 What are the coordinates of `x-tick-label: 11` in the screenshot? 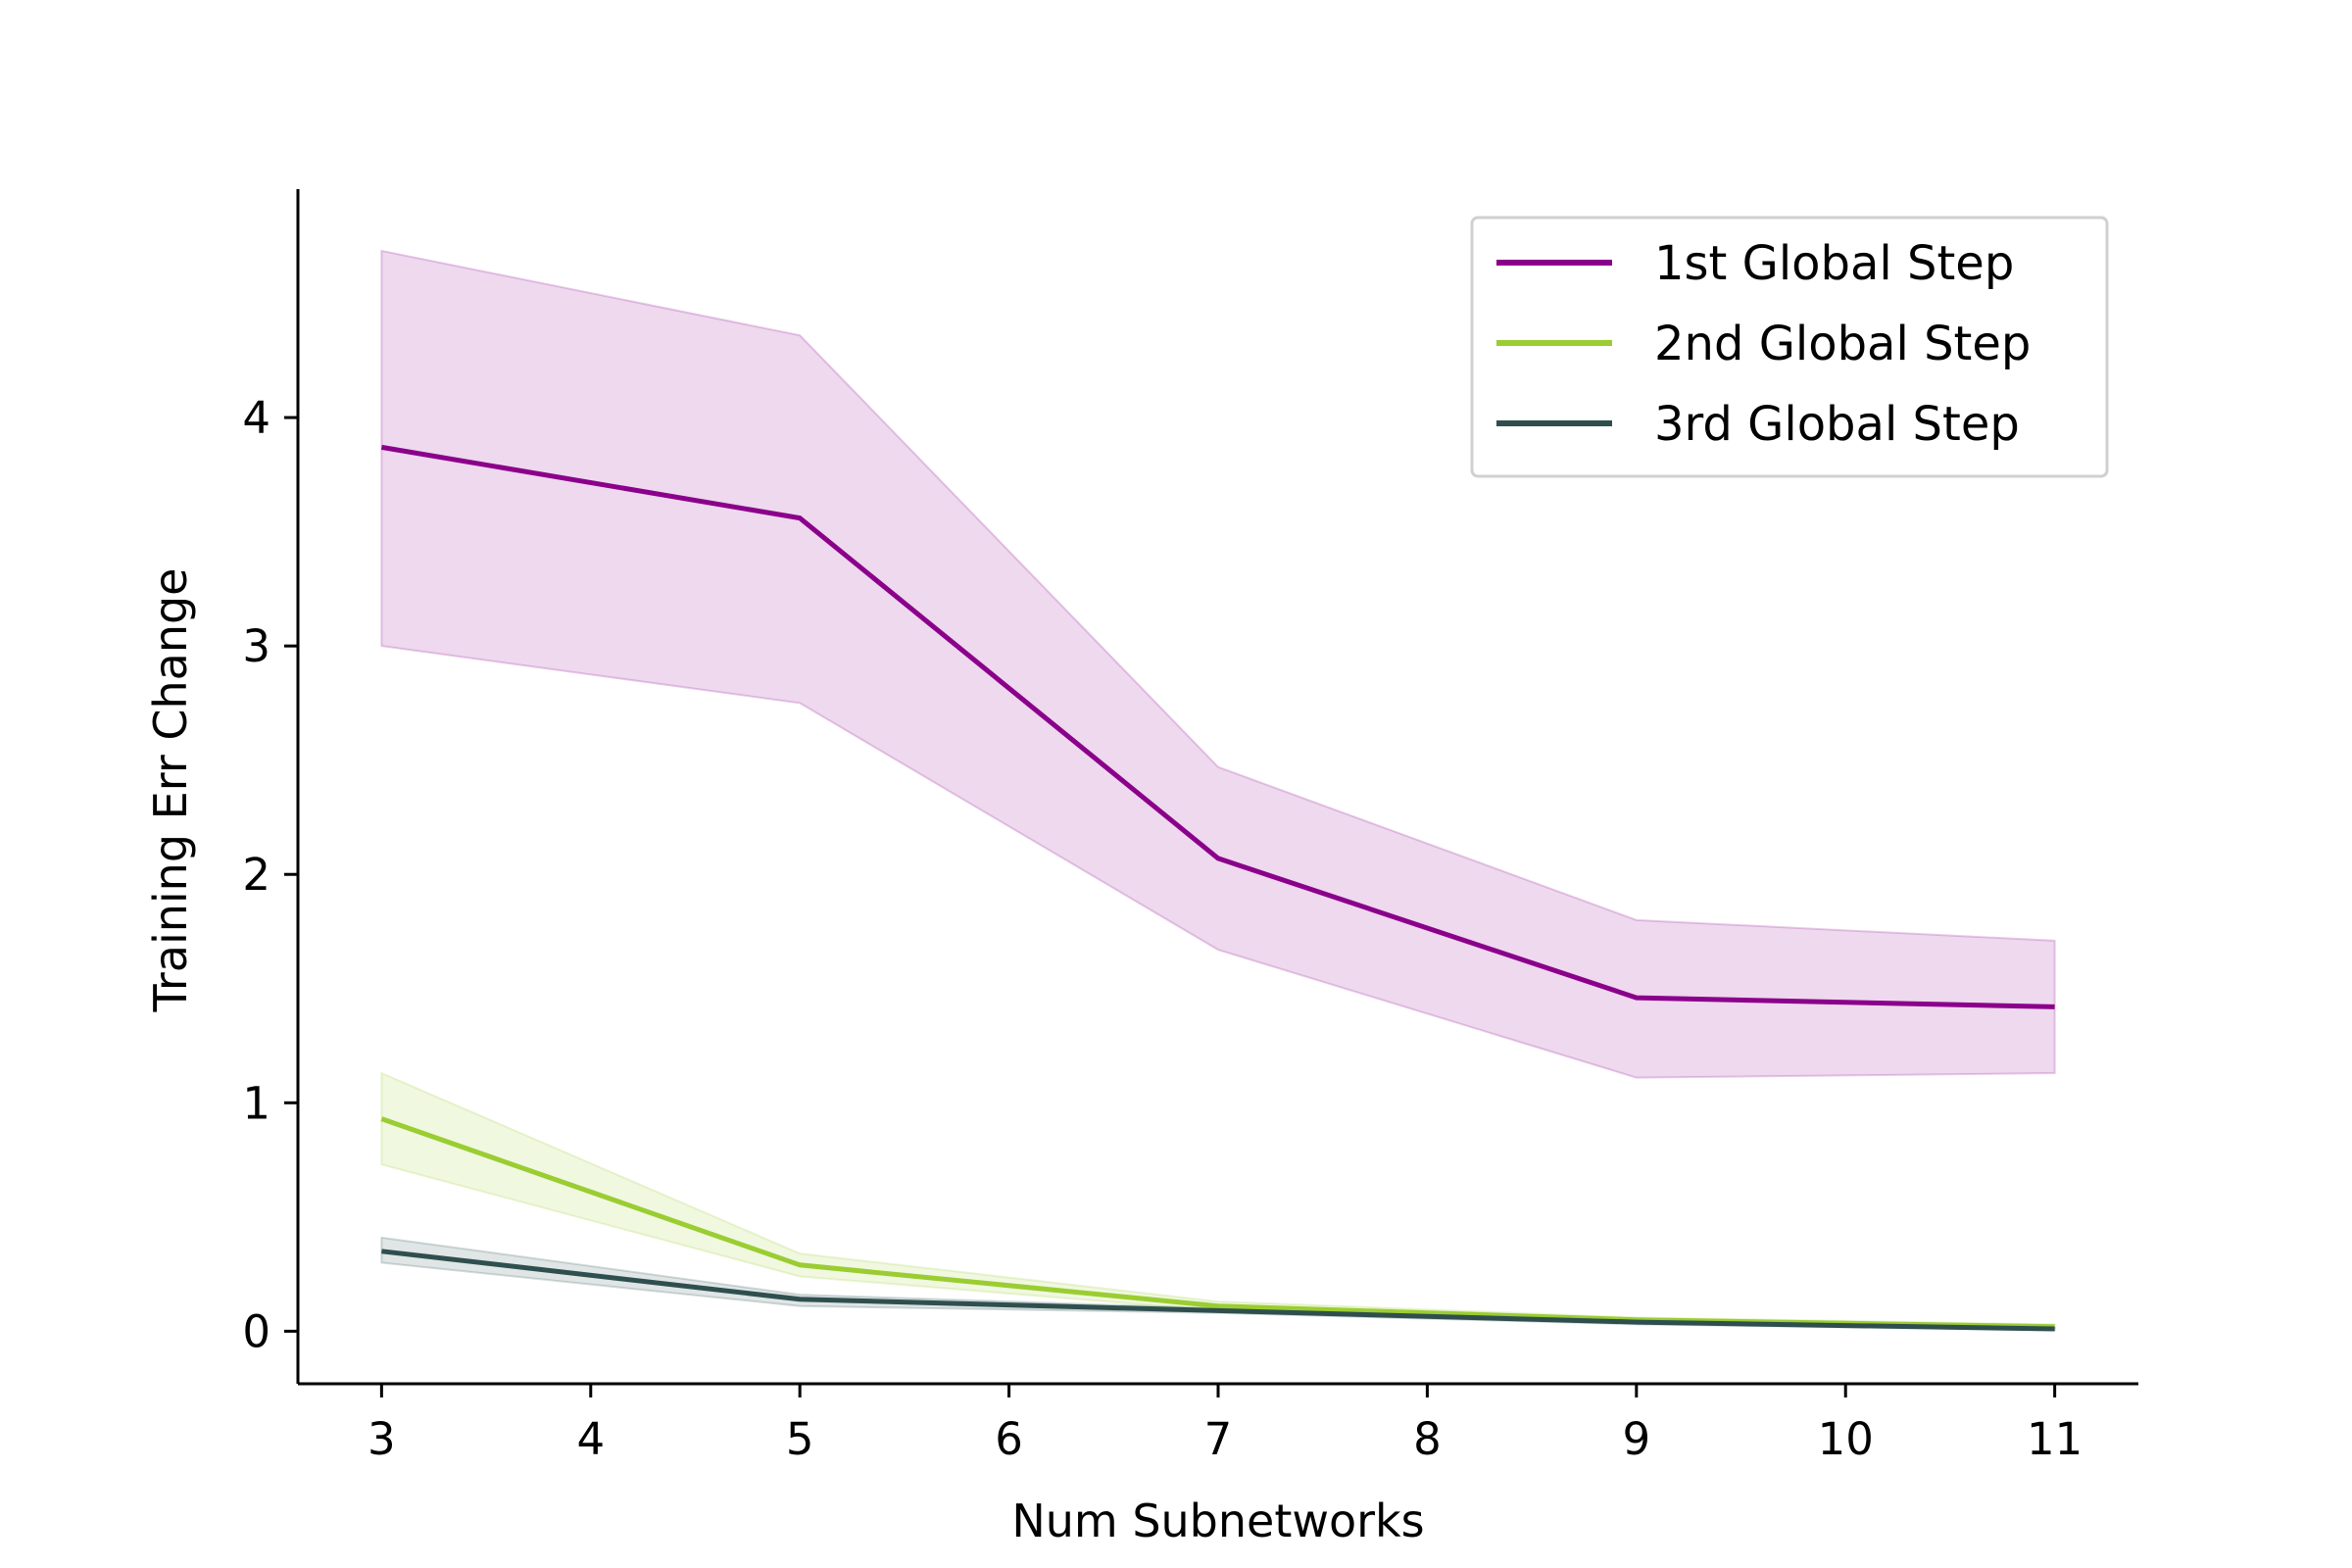 It's located at (2054, 1439).